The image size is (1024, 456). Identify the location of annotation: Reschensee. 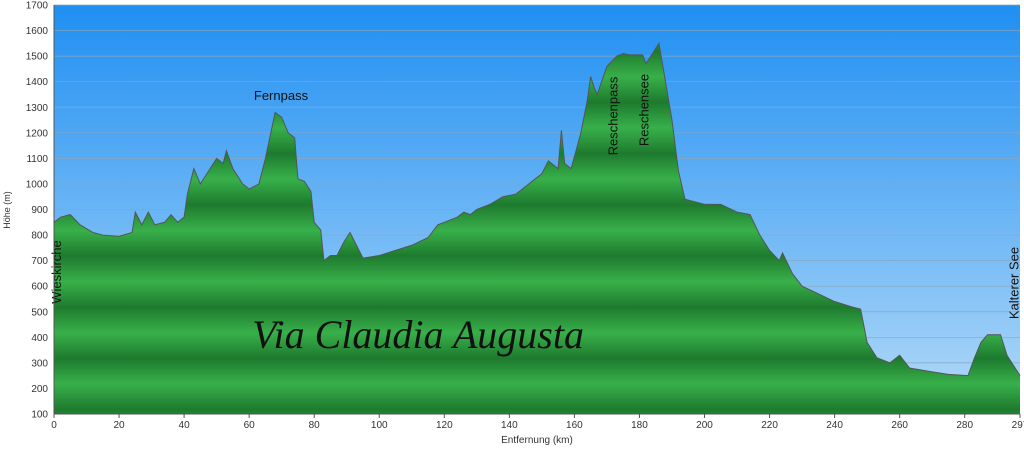
(643, 110).